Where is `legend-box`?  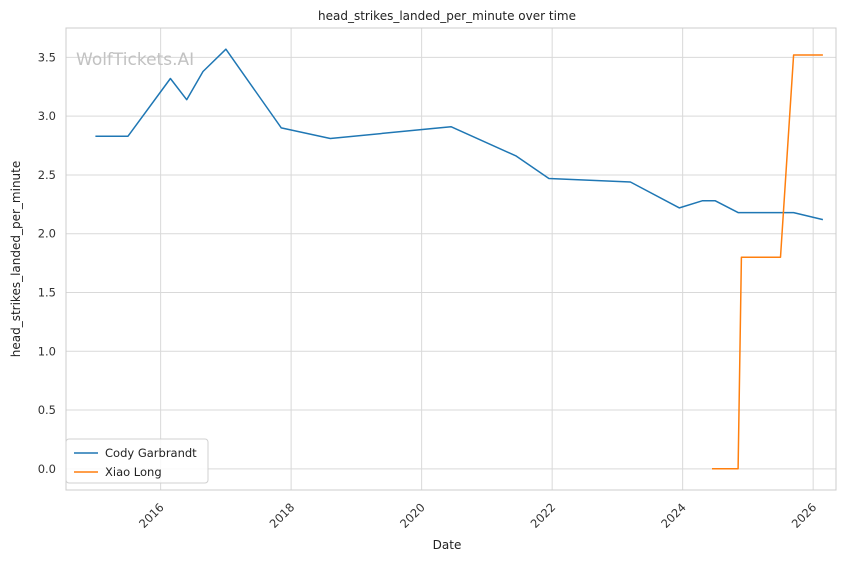 legend-box is located at coordinates (137, 461).